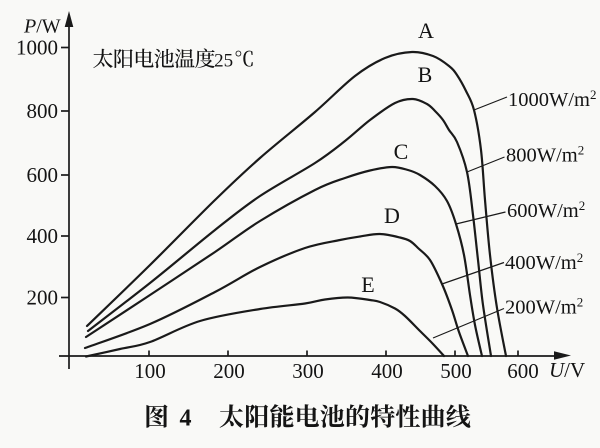 The image size is (600, 448). Describe the element at coordinates (150, 371) in the screenshot. I see `svg-text: 100` at that location.